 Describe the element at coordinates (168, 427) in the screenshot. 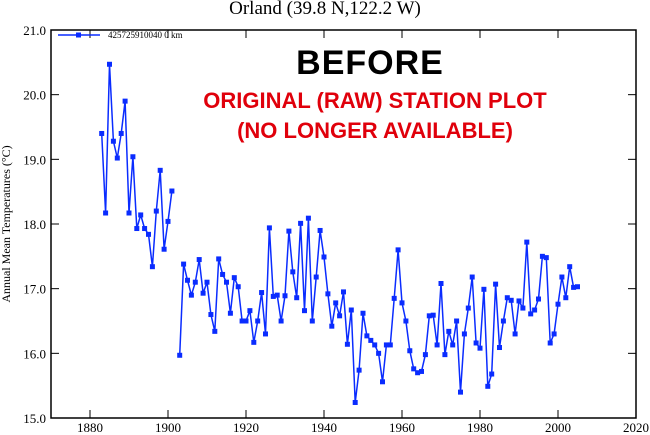

I see `x-tick-label: 1900` at that location.